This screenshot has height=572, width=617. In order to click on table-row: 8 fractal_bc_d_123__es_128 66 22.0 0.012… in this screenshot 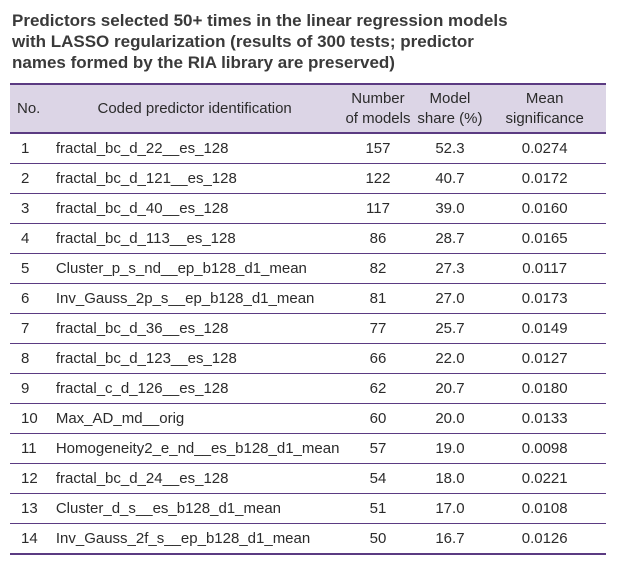, I will do `click(308, 358)`.